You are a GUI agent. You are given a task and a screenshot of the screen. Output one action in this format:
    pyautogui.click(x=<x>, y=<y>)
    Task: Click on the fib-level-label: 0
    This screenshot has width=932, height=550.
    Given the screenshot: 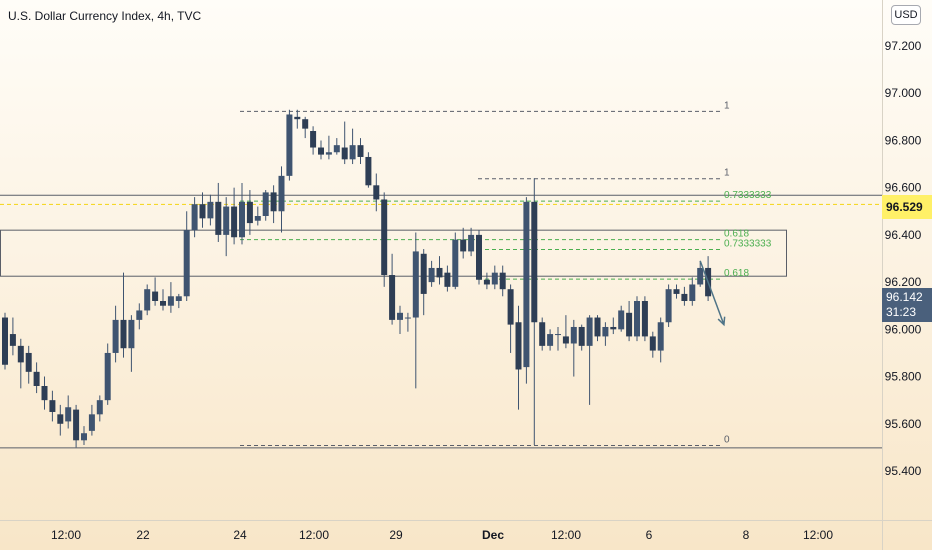 What is the action you would take?
    pyautogui.click(x=727, y=440)
    